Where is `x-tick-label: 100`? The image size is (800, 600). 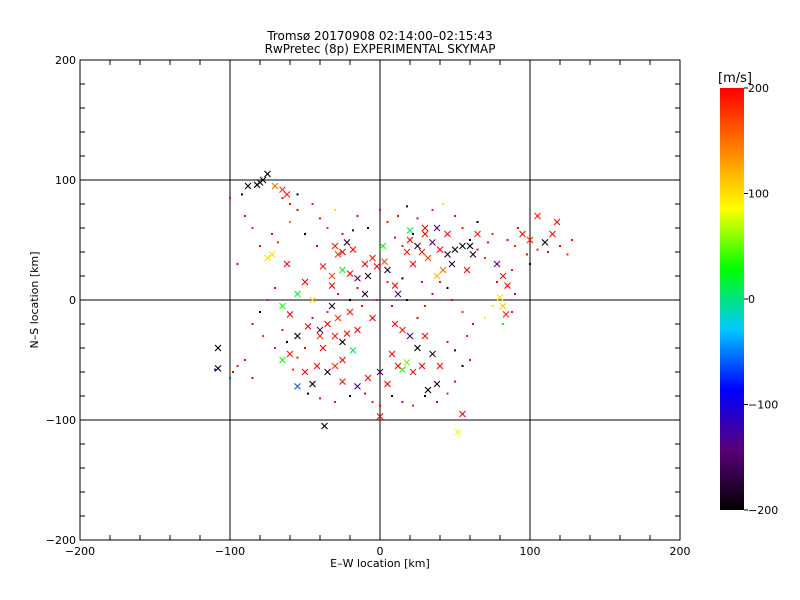 x-tick-label: 100 is located at coordinates (530, 551).